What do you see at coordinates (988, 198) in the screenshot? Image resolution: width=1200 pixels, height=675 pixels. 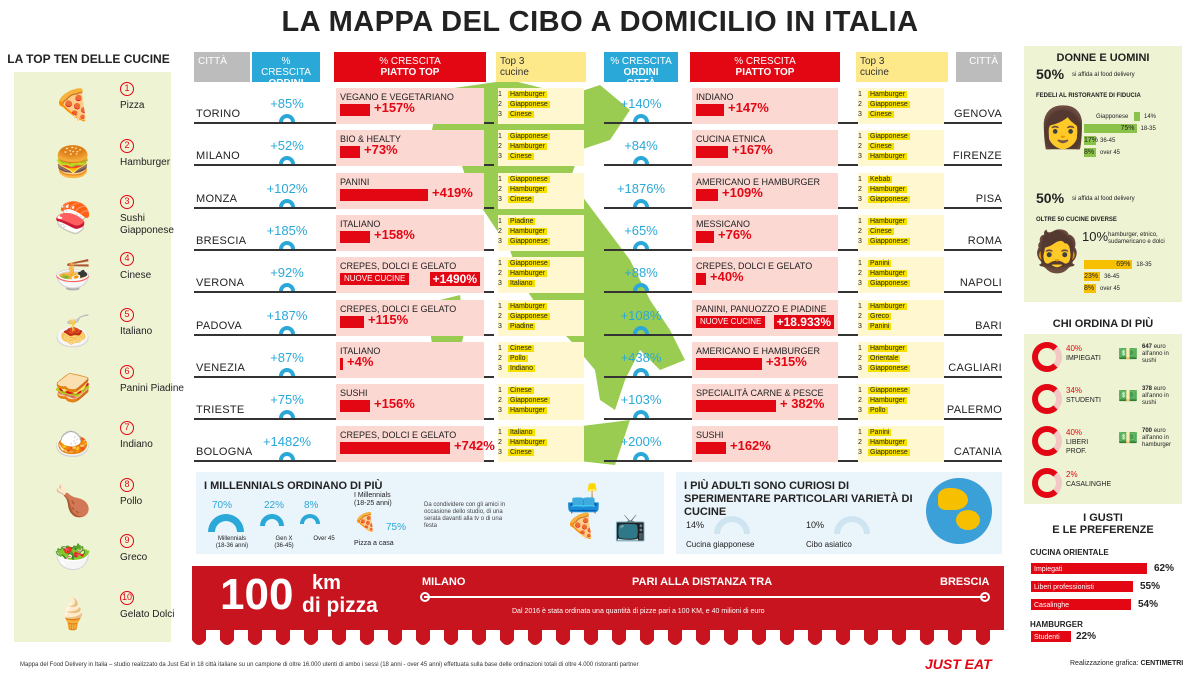 I see `city-name: PISA` at bounding box center [988, 198].